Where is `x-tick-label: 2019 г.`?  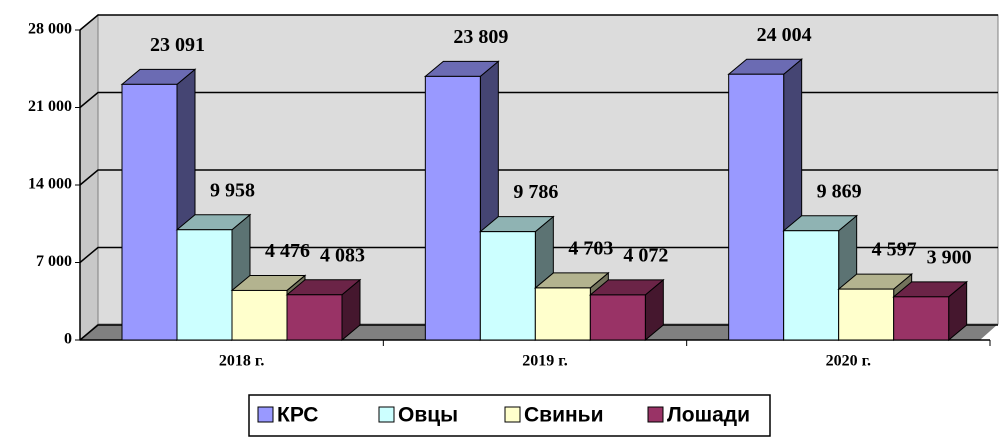
x-tick-label: 2019 г. is located at coordinates (544, 361).